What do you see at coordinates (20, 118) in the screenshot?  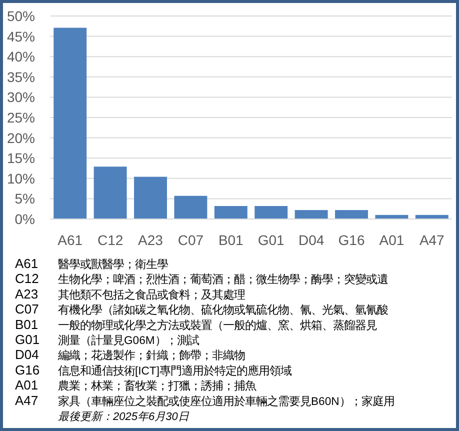 I see `y-tick-label: 25%` at bounding box center [20, 118].